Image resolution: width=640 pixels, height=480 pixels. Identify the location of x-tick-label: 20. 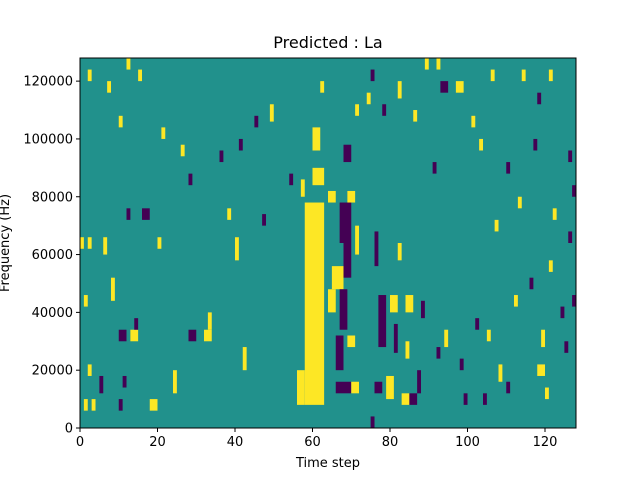
(157, 442).